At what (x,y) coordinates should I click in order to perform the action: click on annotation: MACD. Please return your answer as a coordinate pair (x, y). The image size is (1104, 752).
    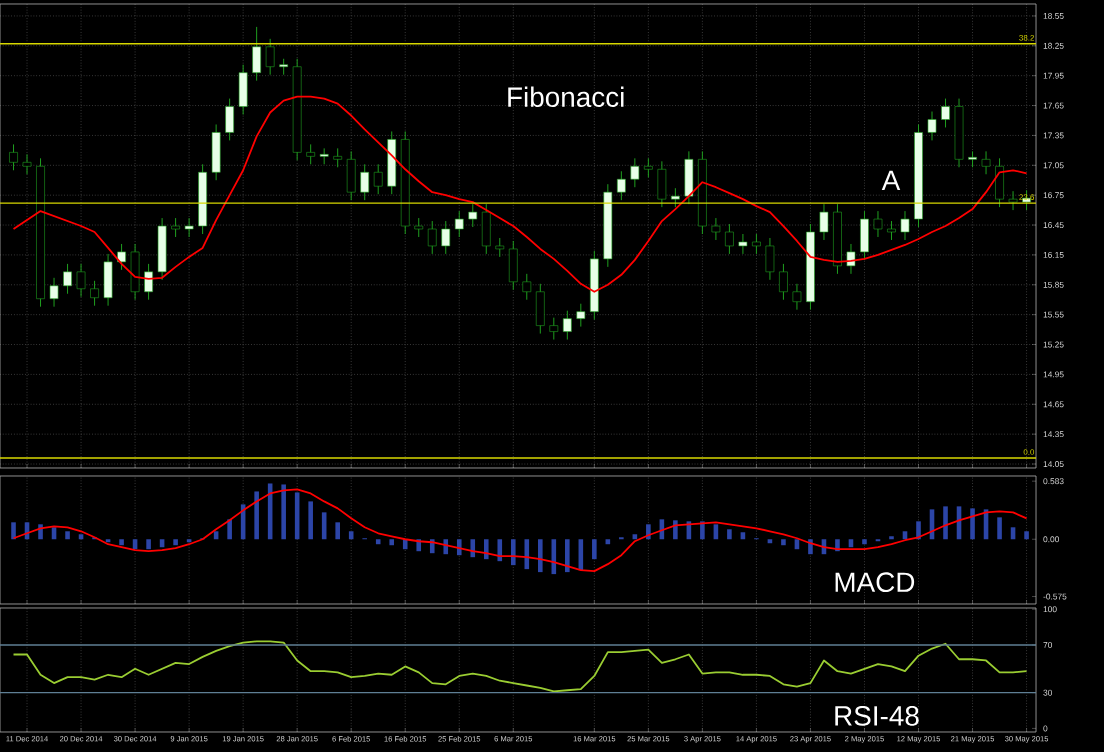
    Looking at the image, I should click on (875, 582).